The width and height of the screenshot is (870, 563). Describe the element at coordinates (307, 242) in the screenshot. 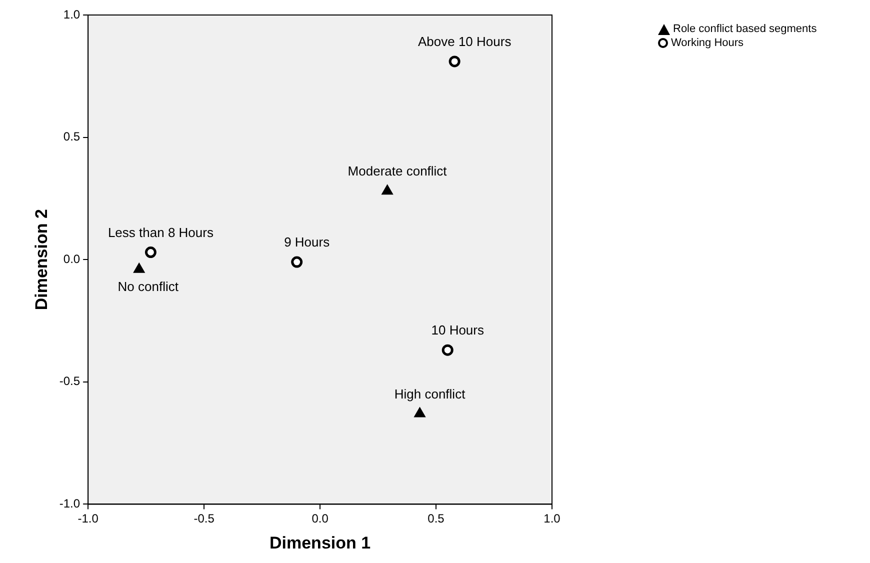

I see `annotation: 9 Hours` at that location.